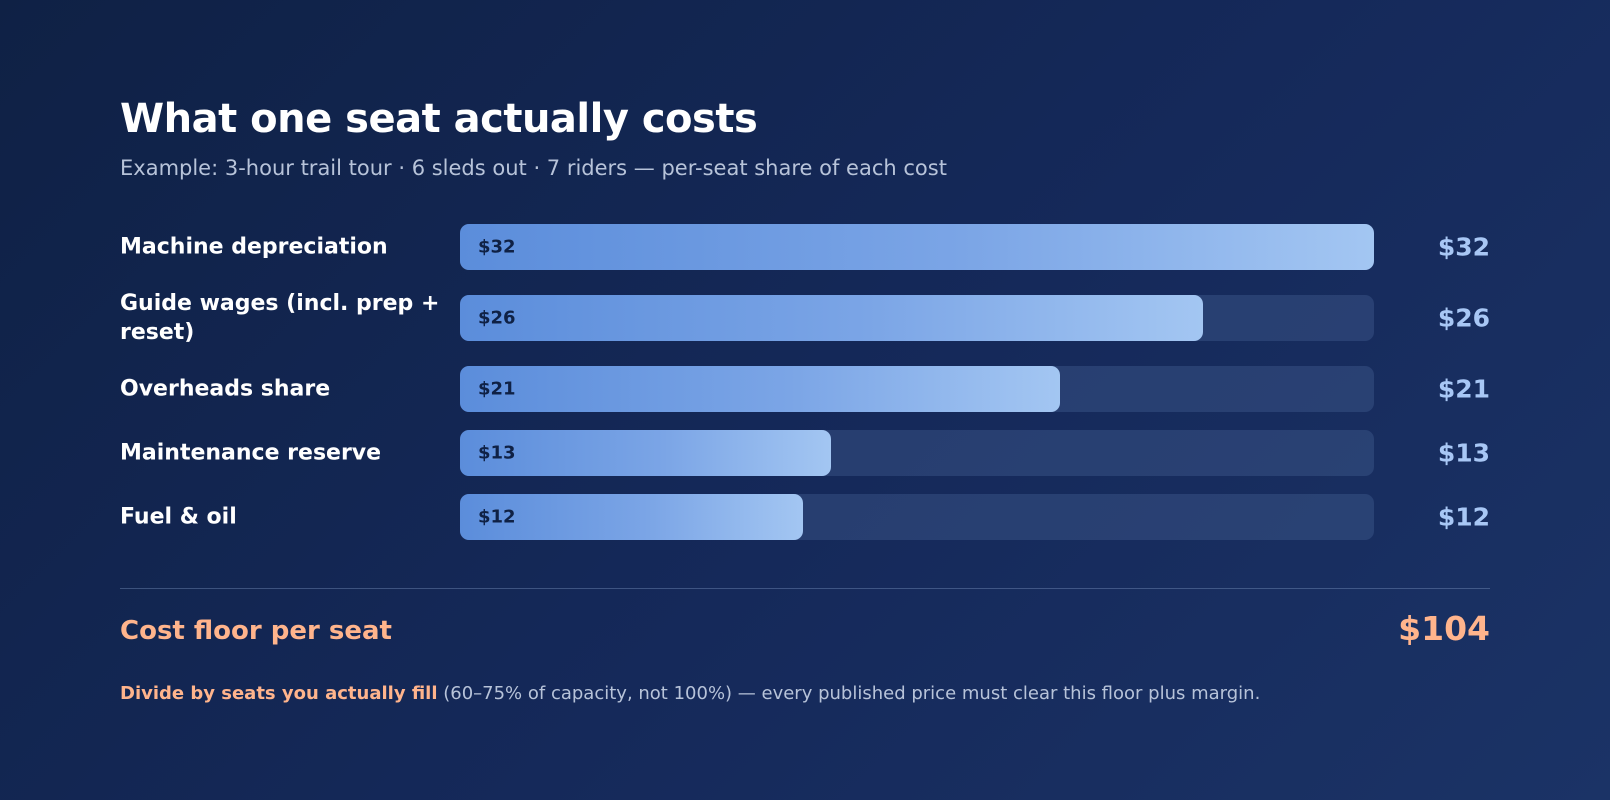  I want to click on bar-value: $21, so click(1463, 389).